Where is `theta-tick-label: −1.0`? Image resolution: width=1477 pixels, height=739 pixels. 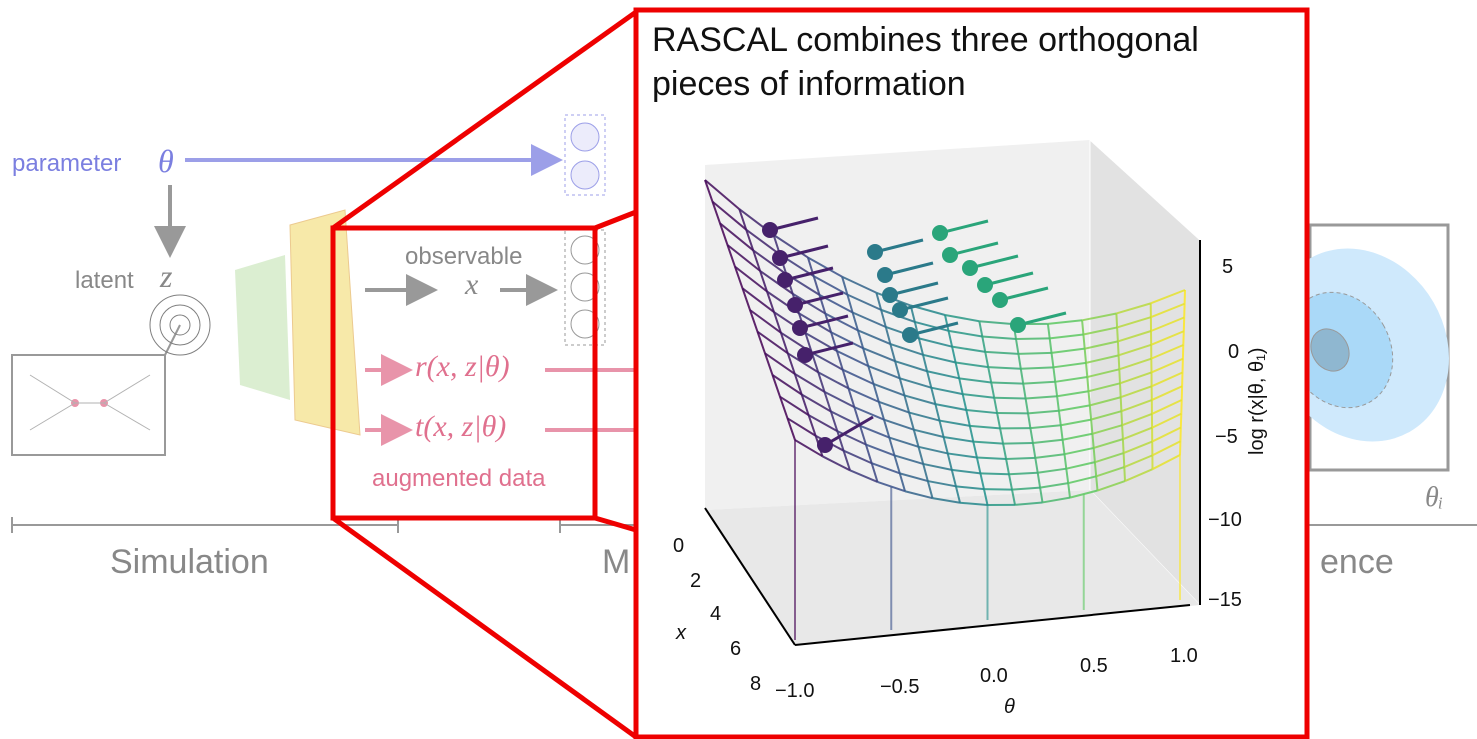
theta-tick-label: −1.0 is located at coordinates (795, 691).